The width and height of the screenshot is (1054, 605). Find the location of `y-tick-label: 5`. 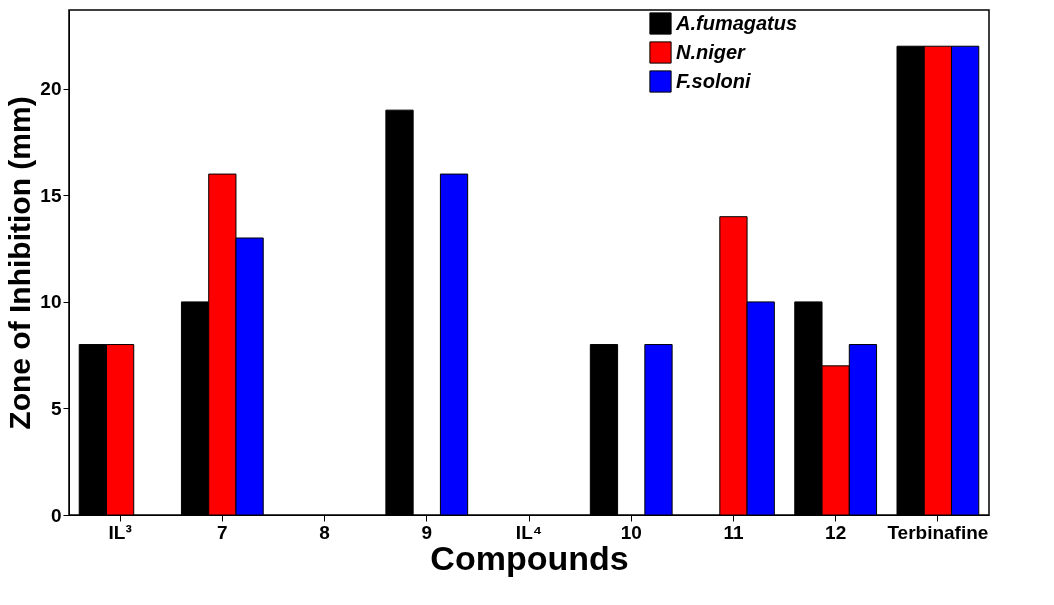

y-tick-label: 5 is located at coordinates (56, 408).